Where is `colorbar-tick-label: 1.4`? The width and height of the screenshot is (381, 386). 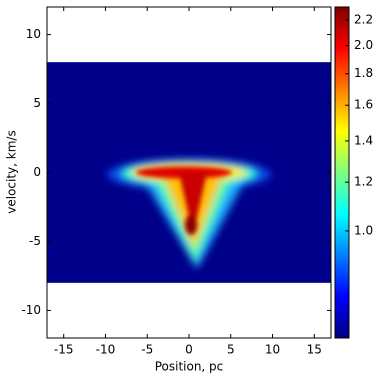
colorbar-tick-label: 1.4 is located at coordinates (363, 140).